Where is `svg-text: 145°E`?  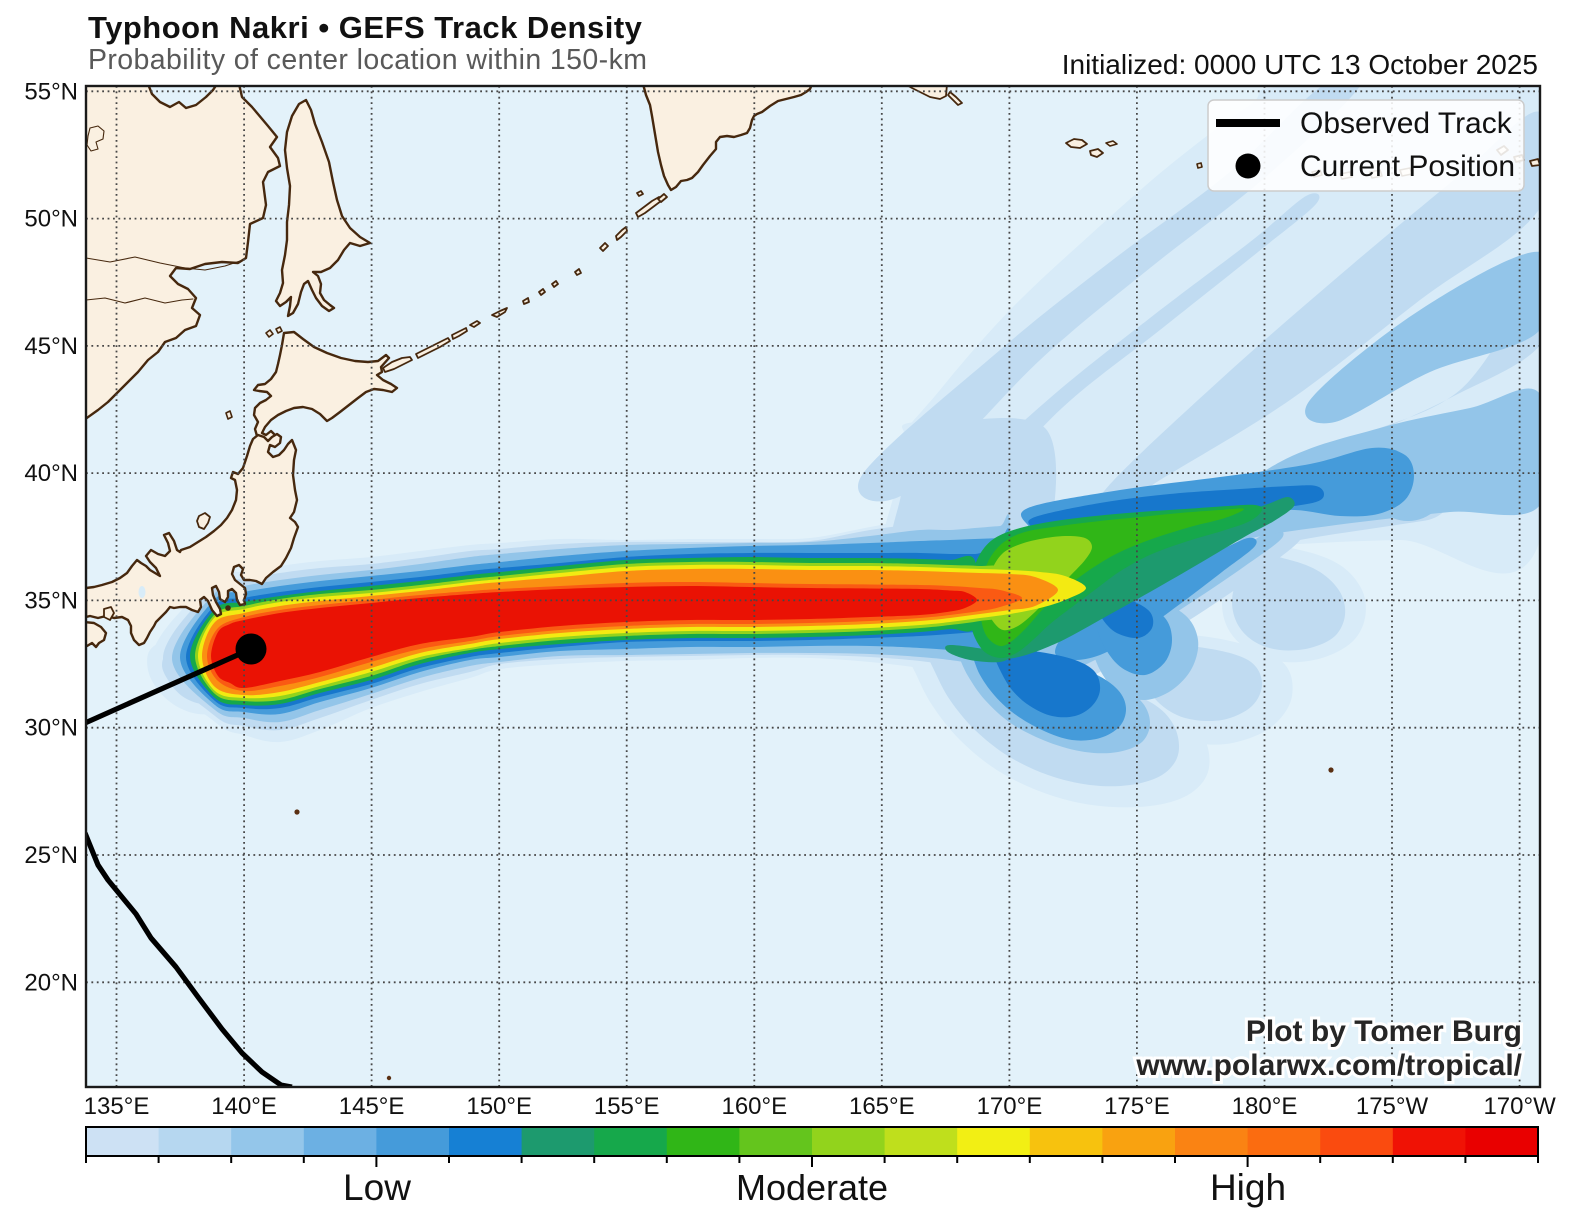 svg-text: 145°E is located at coordinates (372, 1106).